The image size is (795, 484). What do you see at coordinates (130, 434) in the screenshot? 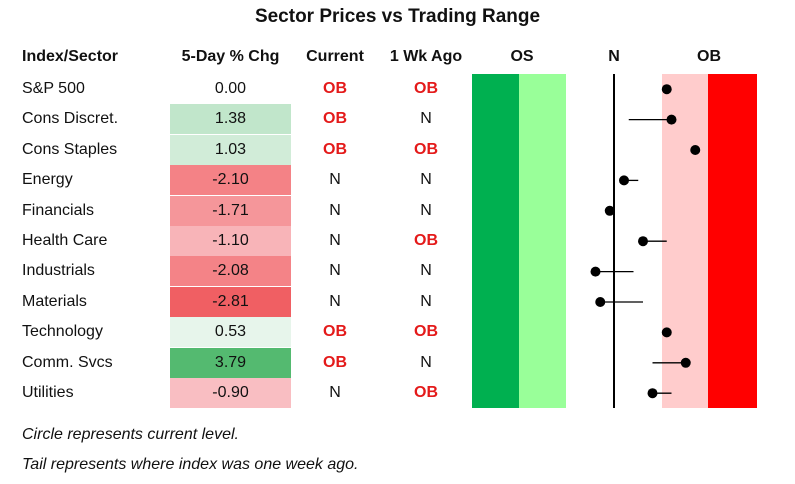
I see `note-circle: Circle represents current level.` at bounding box center [130, 434].